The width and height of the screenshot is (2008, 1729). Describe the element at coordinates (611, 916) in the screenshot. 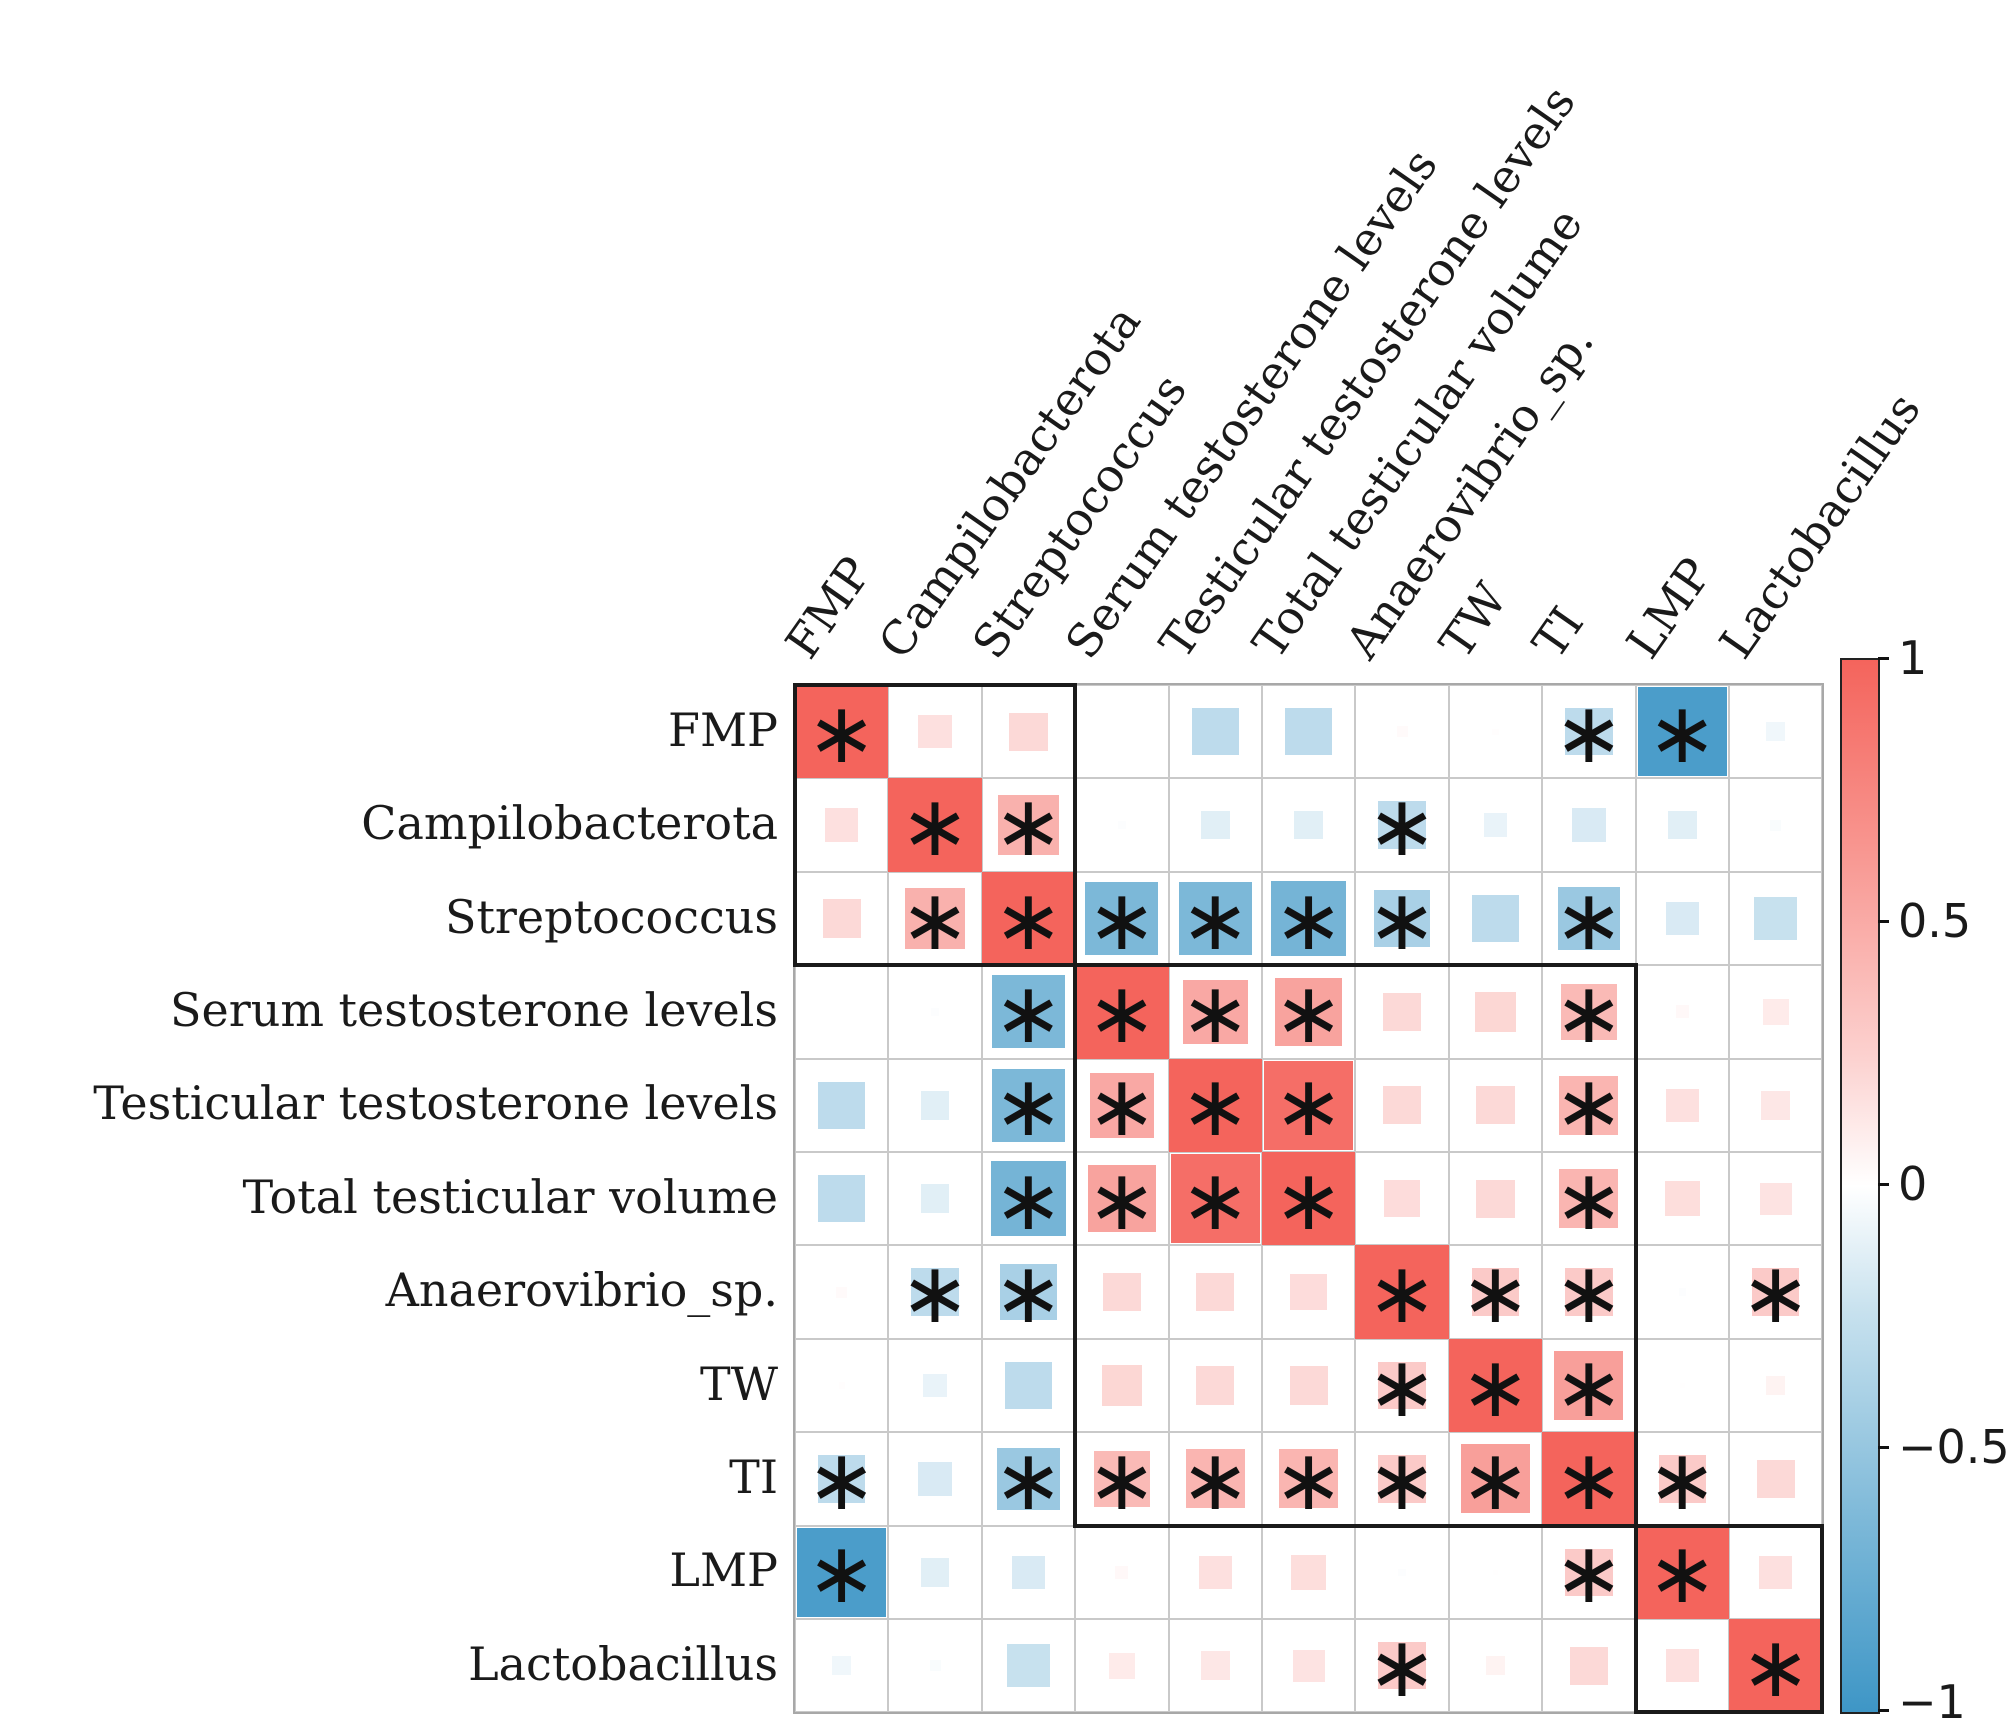

I see `row-label: Streptococcus` at that location.